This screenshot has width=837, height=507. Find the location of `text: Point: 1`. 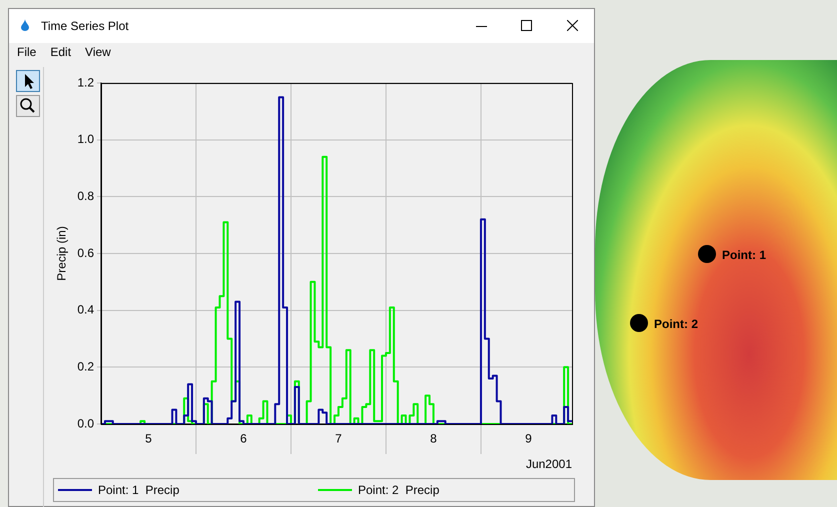

text: Point: 1 is located at coordinates (744, 255).